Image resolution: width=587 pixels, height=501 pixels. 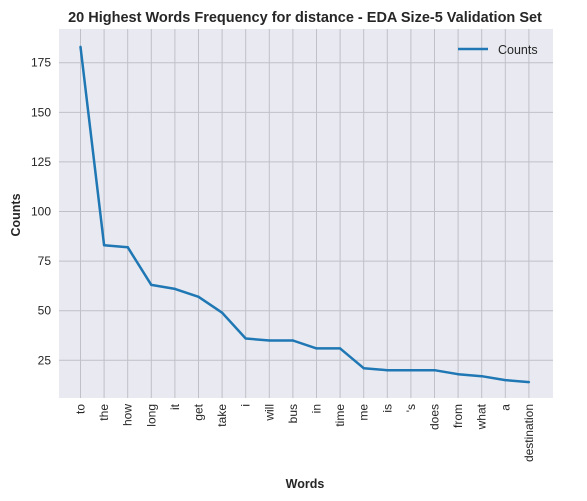 What do you see at coordinates (128, 415) in the screenshot?
I see `x-tick-label: how` at bounding box center [128, 415].